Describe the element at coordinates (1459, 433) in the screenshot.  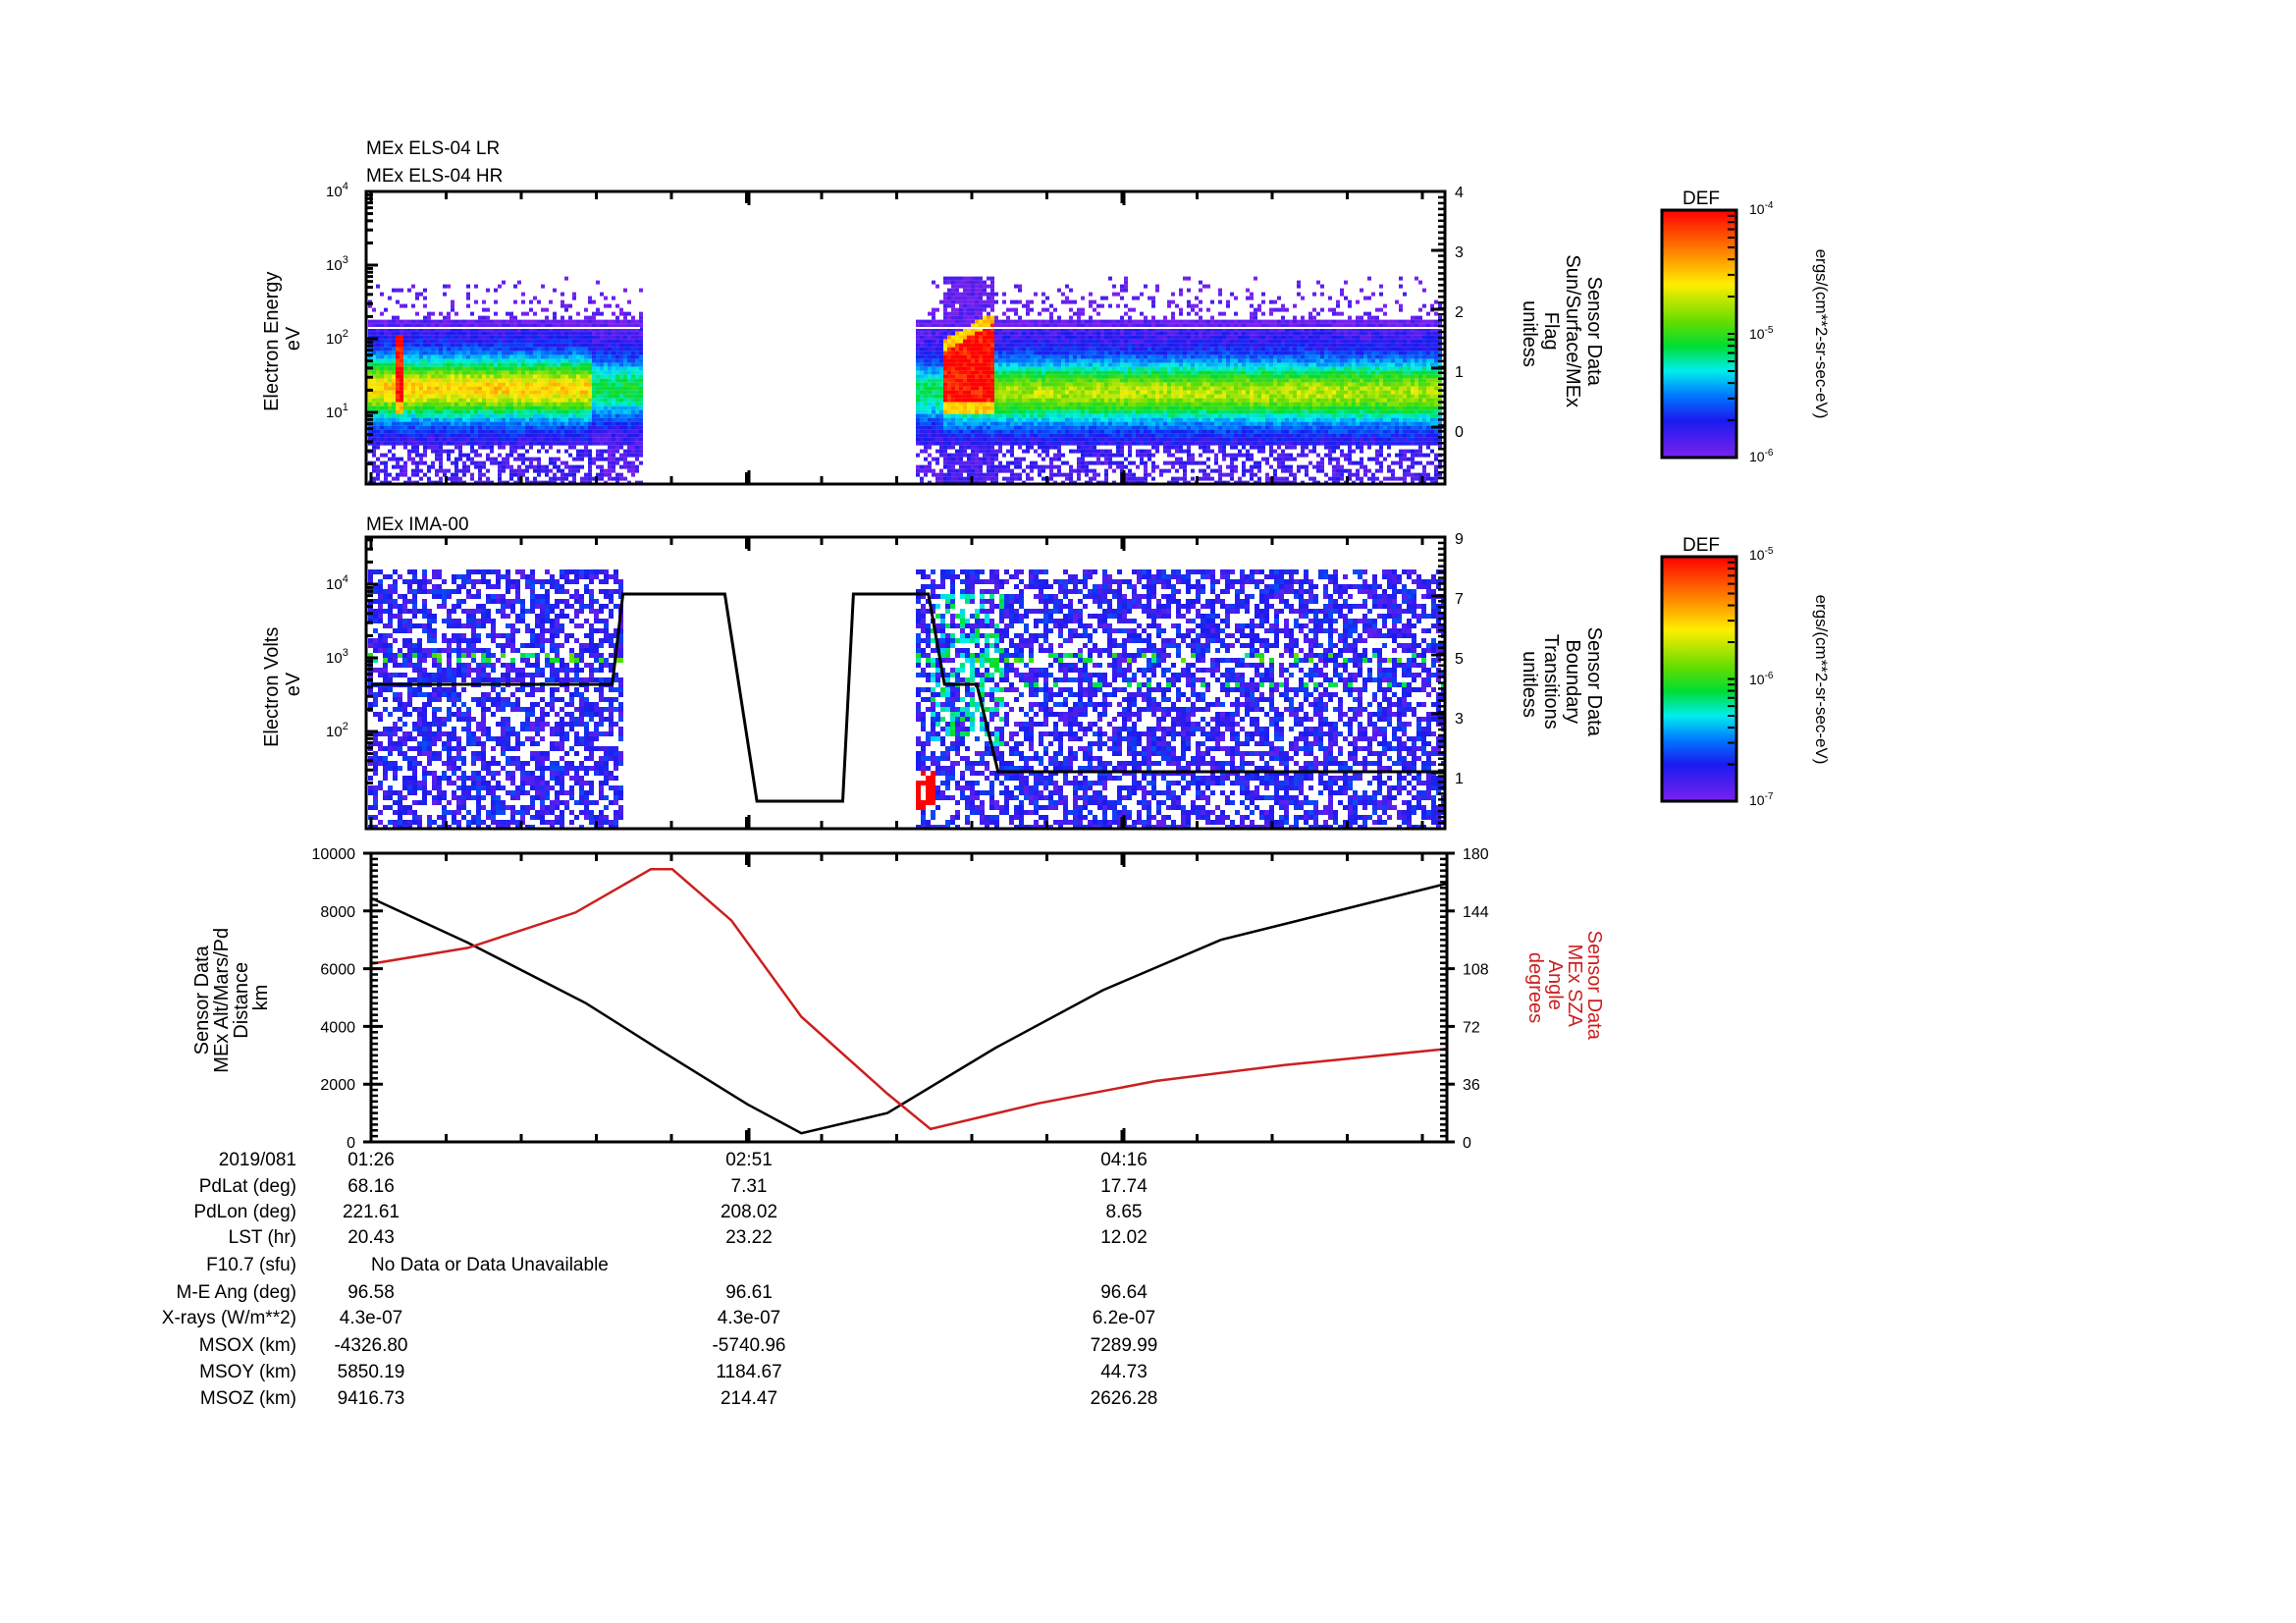
I see `els-right-tick: 0` at that location.